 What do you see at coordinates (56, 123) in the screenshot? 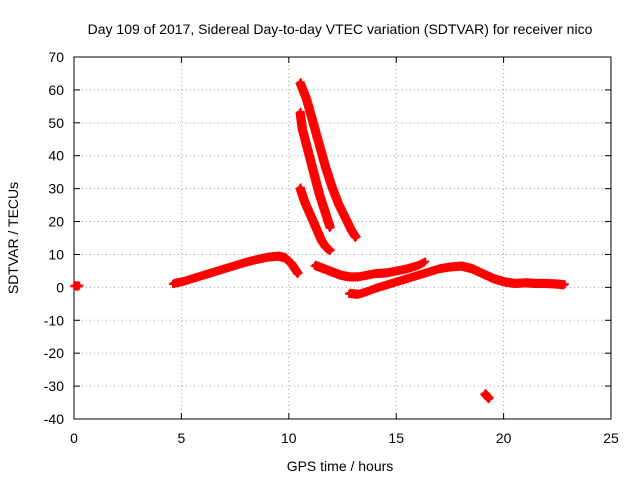
I see `y-tick-label: 50` at bounding box center [56, 123].